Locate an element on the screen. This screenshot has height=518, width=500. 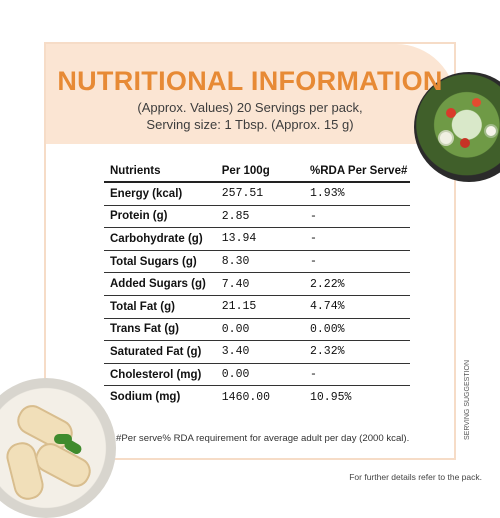
table-row: Total Sugars (g) 8.30 - is located at coordinates (257, 262).